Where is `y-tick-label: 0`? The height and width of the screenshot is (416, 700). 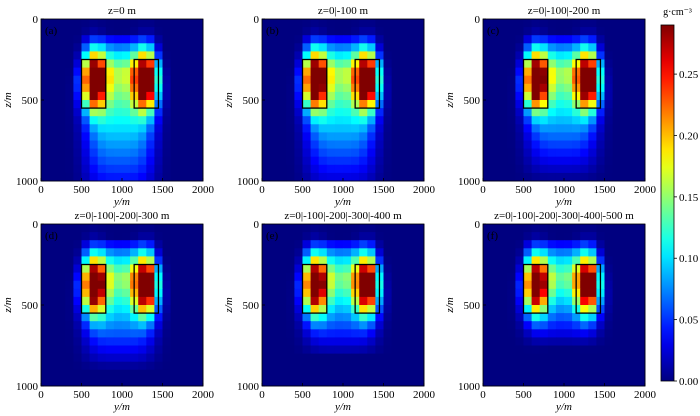 y-tick-label: 0 is located at coordinates (36, 20).